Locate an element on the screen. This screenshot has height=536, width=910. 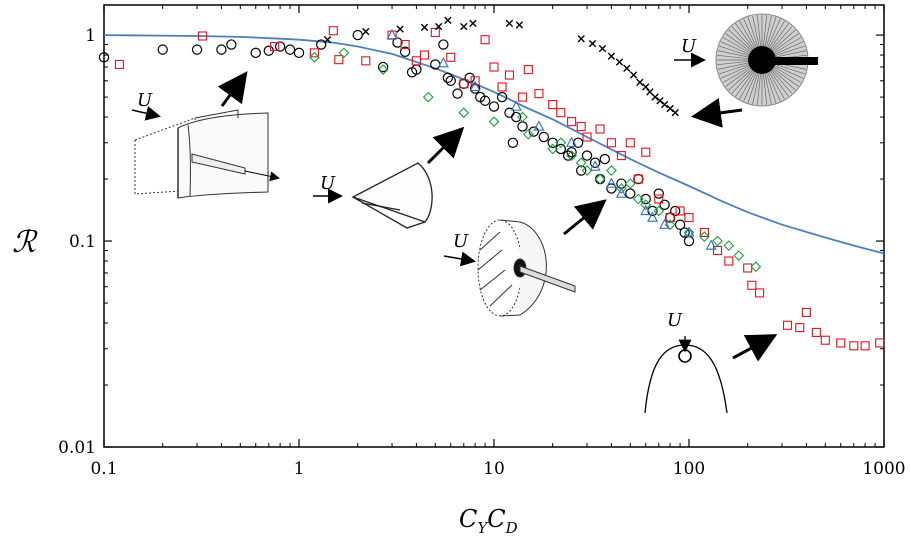
x-tick-label: 10 is located at coordinates (494, 469).